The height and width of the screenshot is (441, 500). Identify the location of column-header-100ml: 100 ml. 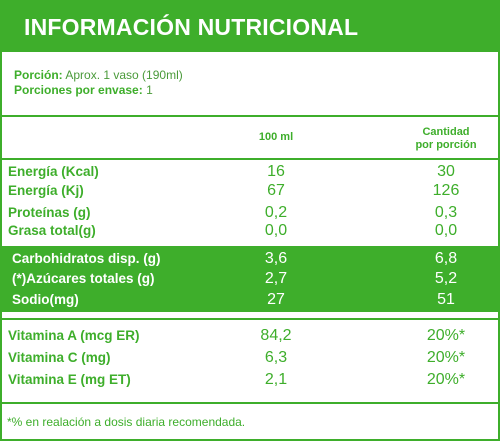
(276, 137).